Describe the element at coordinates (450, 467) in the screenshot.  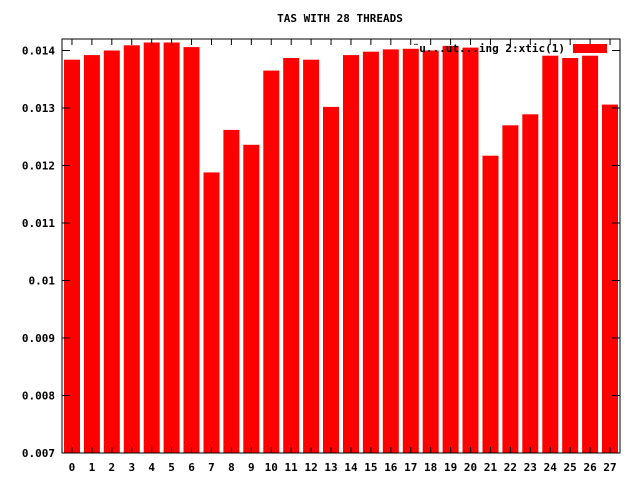
I see `x-tick-label: 19` at that location.